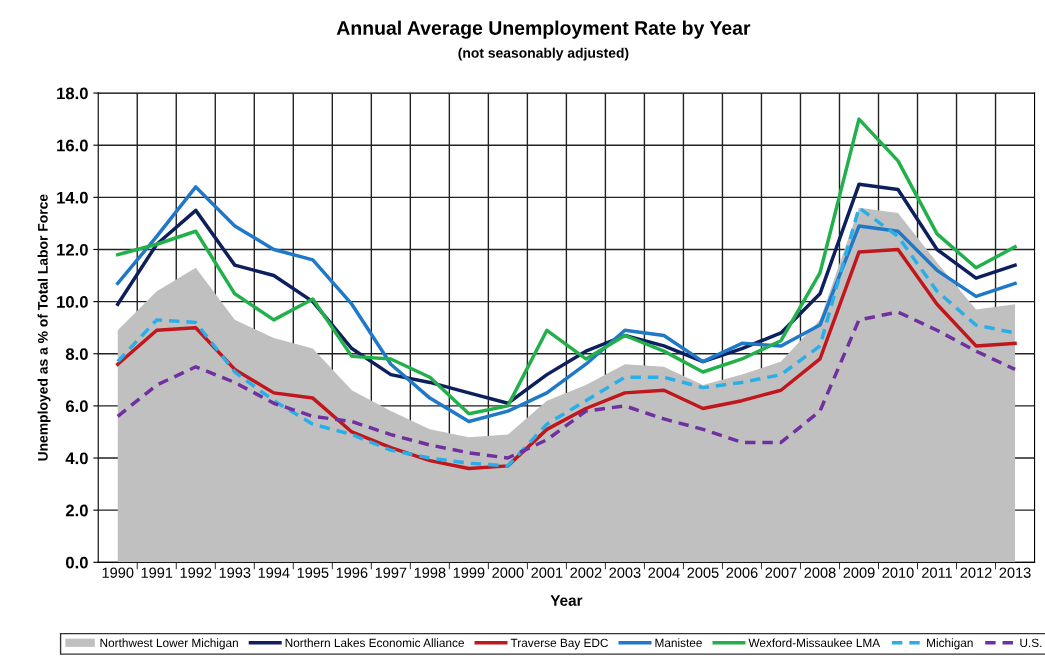 This screenshot has width=1045, height=660. I want to click on x-tick-label: 1997, so click(391, 572).